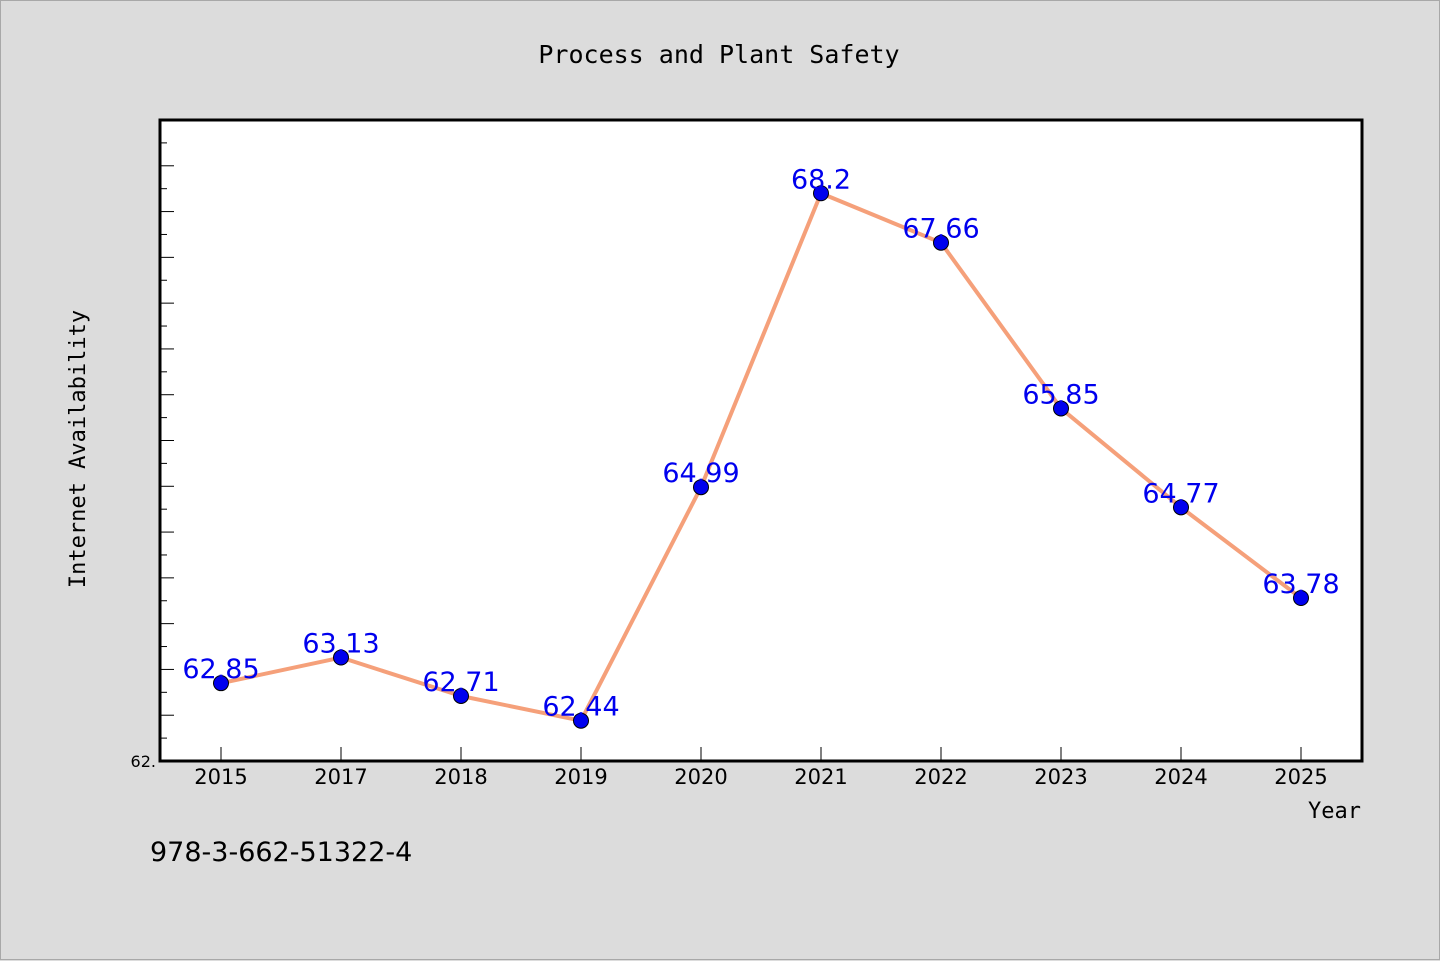 The width and height of the screenshot is (1440, 961). What do you see at coordinates (340, 777) in the screenshot?
I see `x-tick-label: 2017` at bounding box center [340, 777].